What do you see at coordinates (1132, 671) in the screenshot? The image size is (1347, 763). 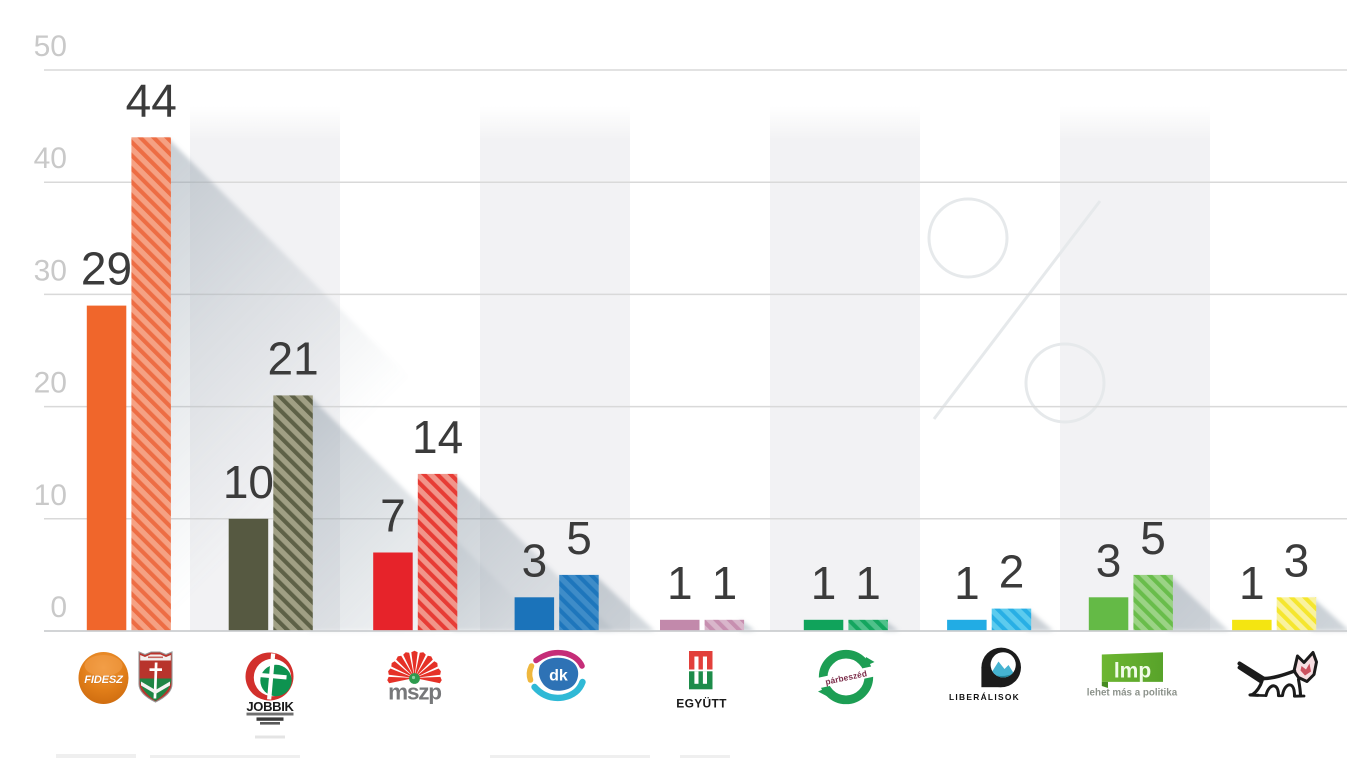 I see `svg-text: lmp` at bounding box center [1132, 671].